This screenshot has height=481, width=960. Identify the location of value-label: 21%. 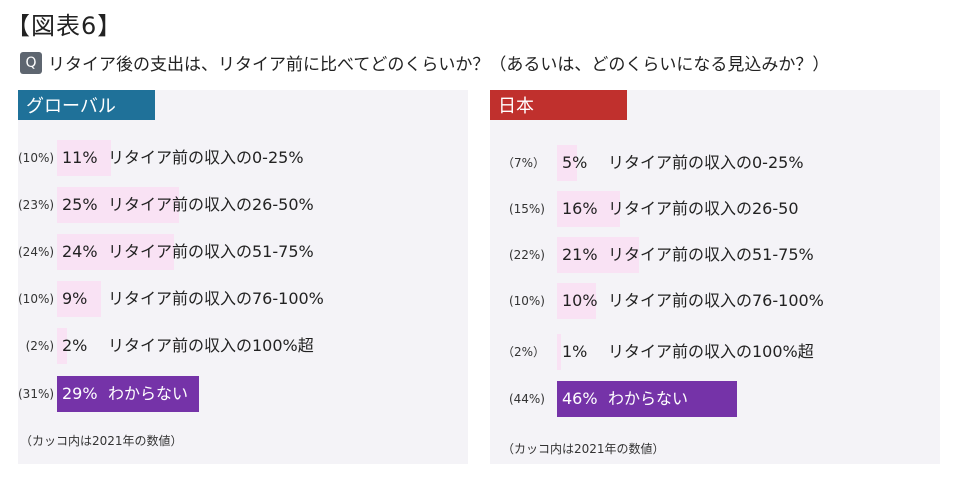
(580, 254).